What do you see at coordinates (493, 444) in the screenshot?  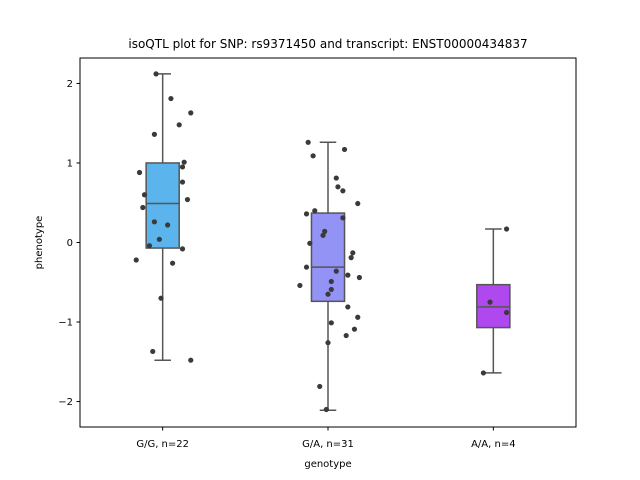 I see `x-tick-label: A/A, n=4` at bounding box center [493, 444].